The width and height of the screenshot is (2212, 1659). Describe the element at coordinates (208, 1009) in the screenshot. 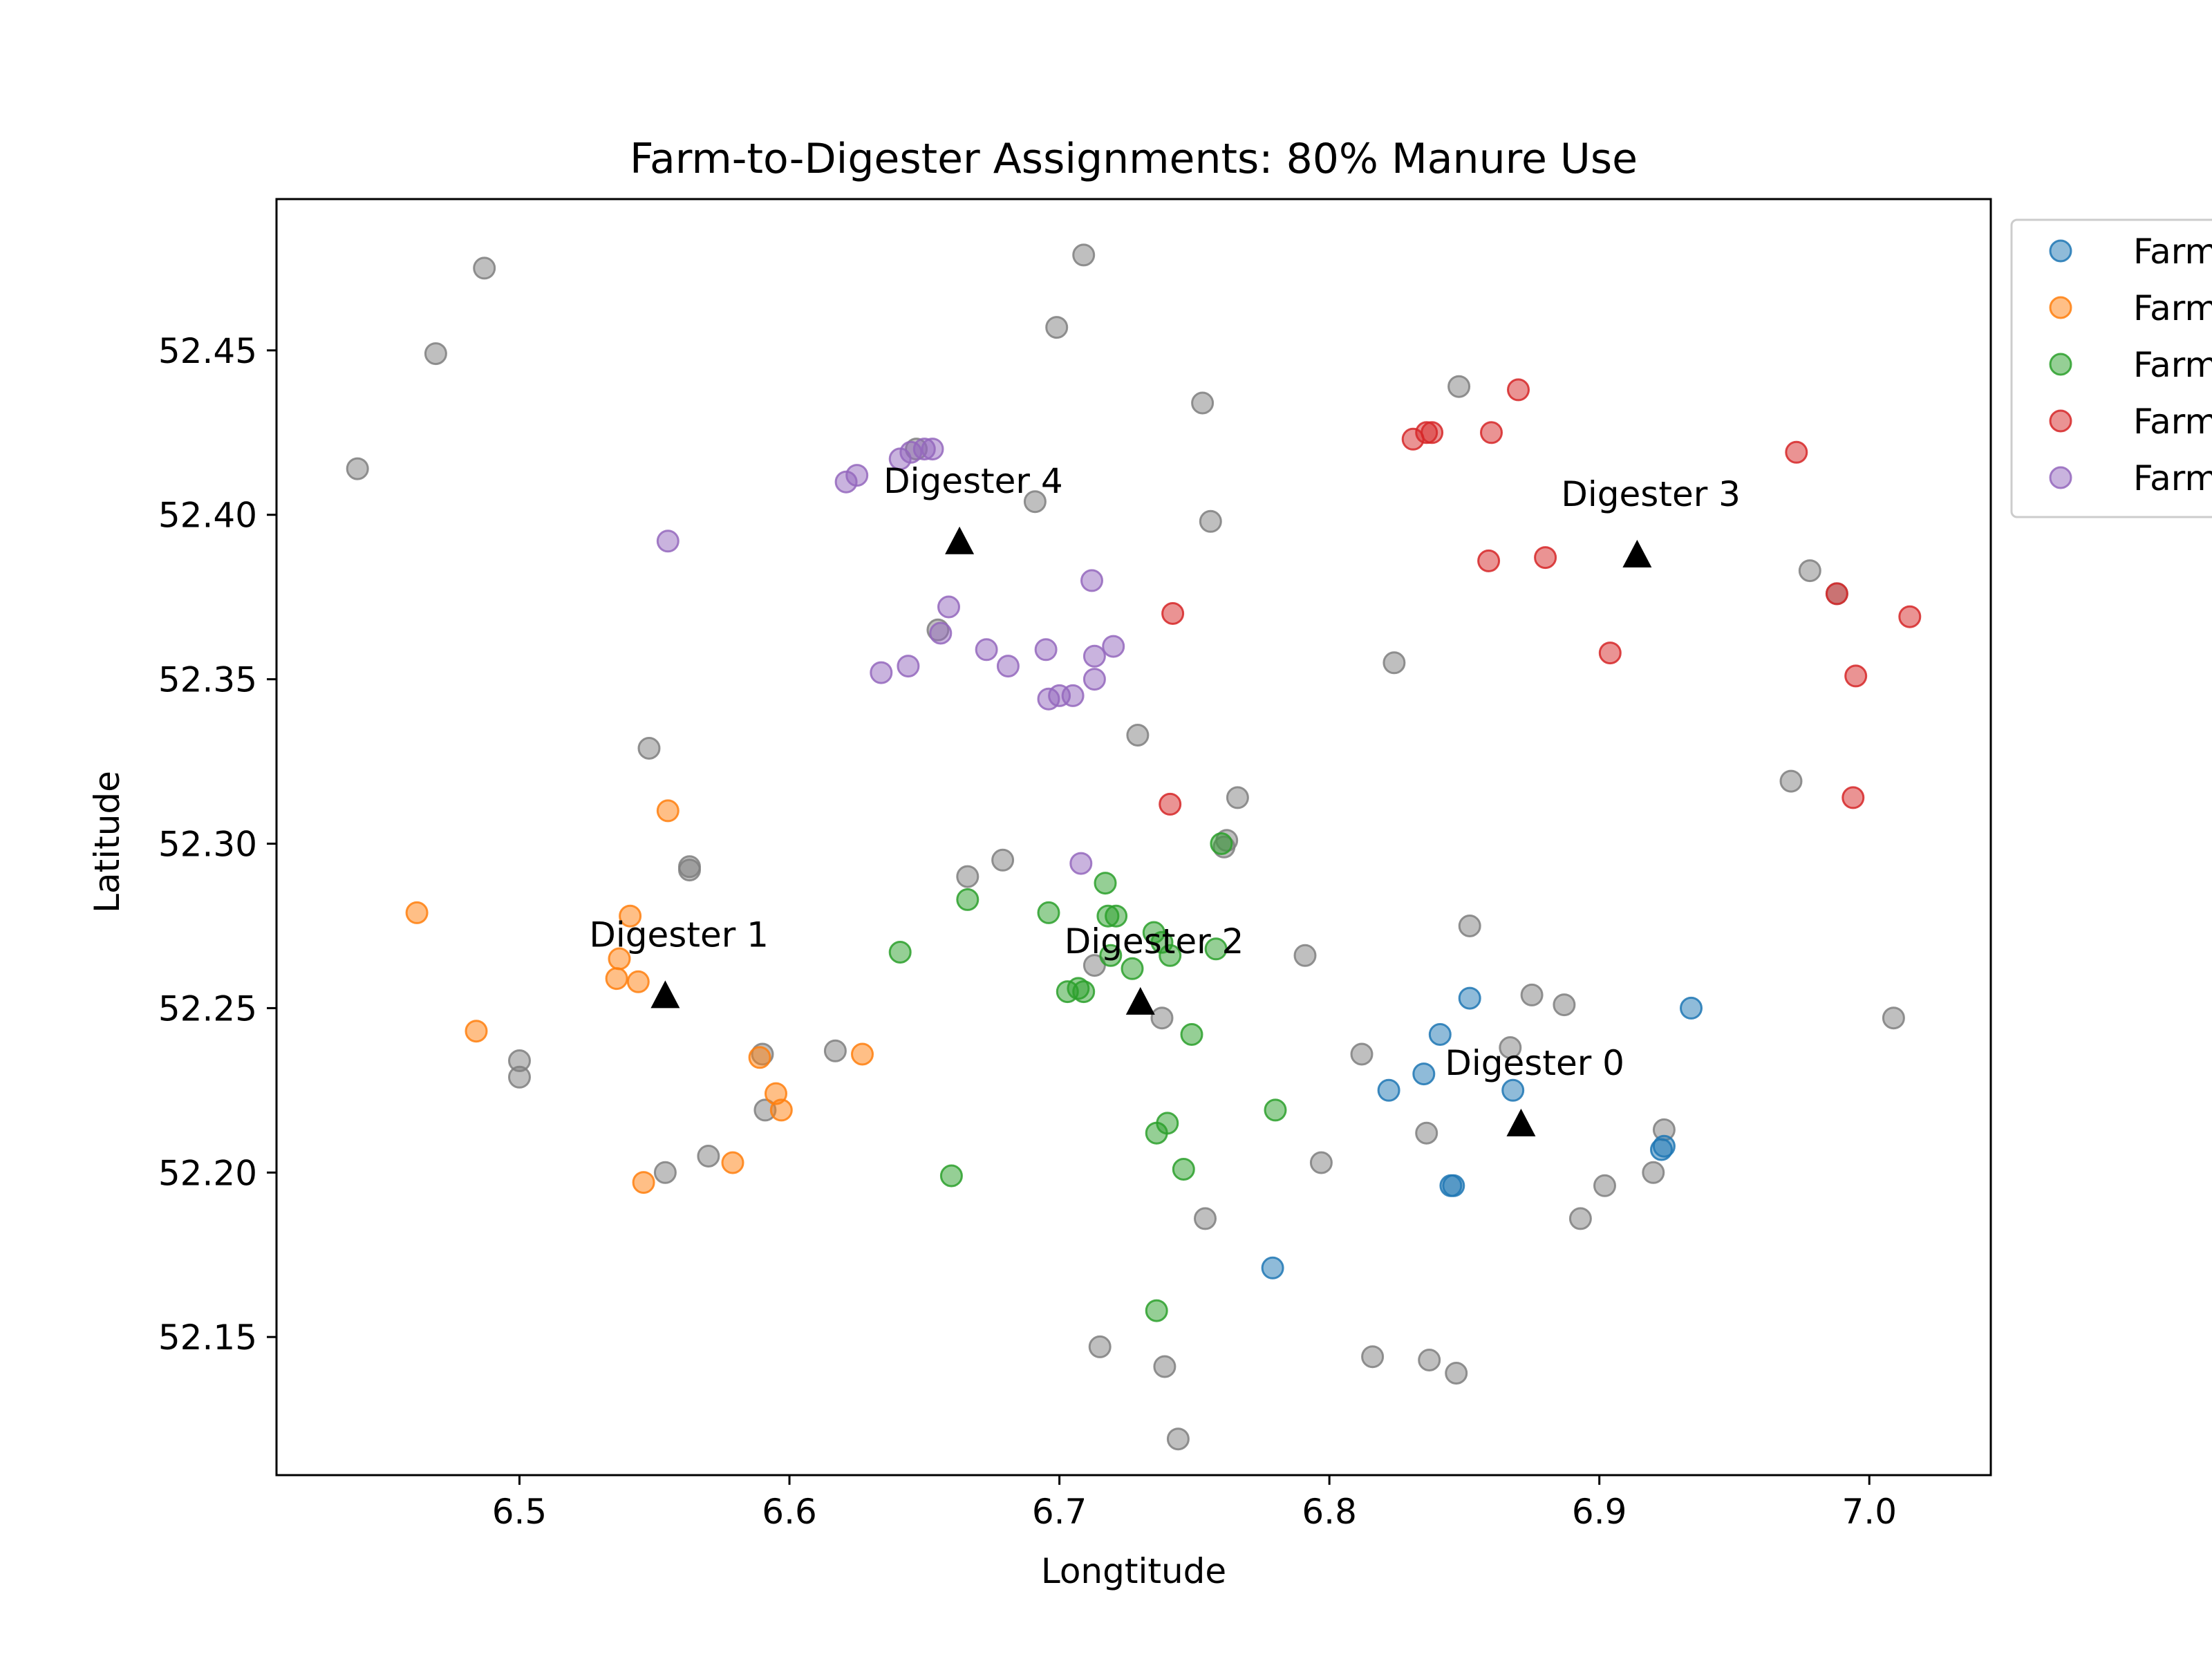

I see `y-tick-label-2: 52.25` at that location.